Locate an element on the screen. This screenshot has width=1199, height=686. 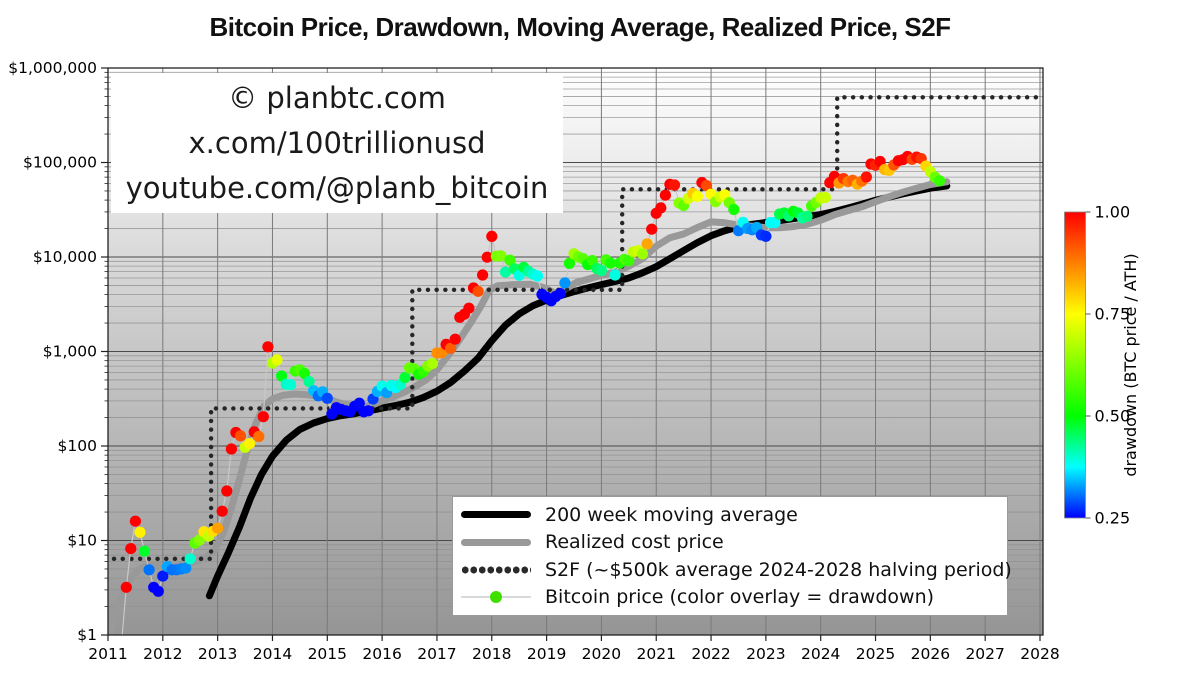
legend-swatch-bitcoin-price is located at coordinates (496, 597).